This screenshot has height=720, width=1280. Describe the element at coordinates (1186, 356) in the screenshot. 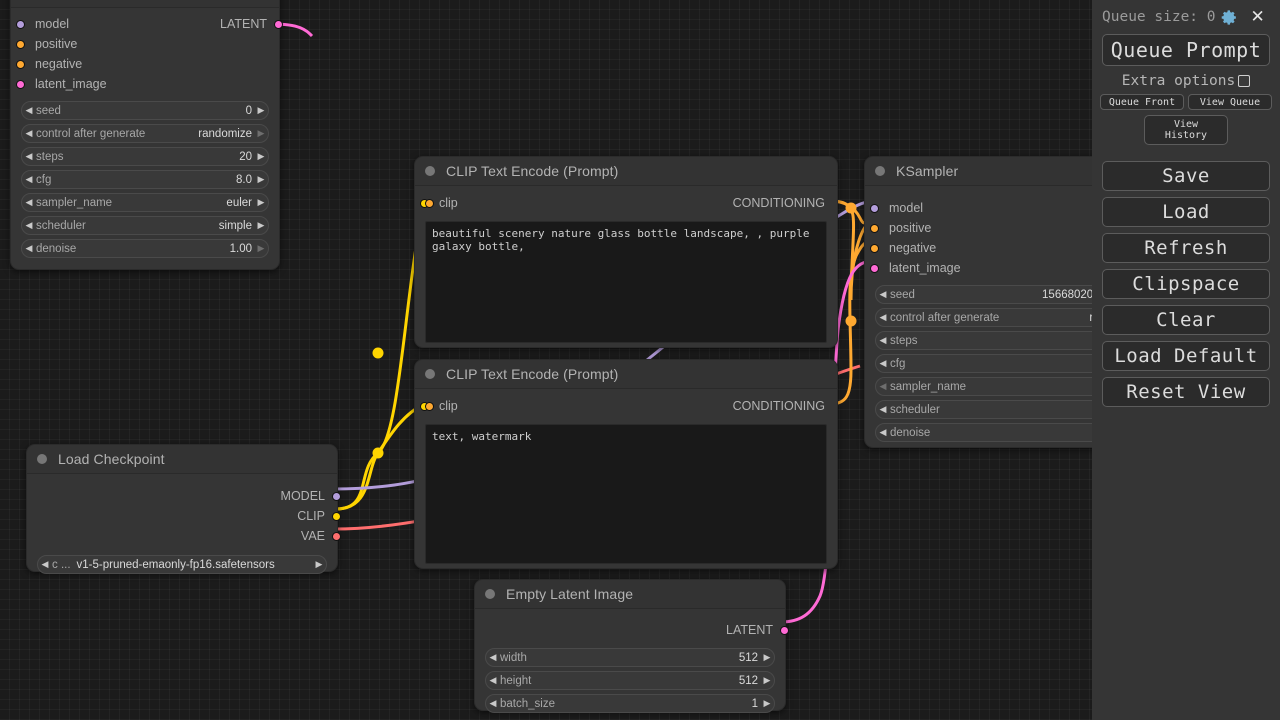

I see `load-default-button: Load Default` at that location.